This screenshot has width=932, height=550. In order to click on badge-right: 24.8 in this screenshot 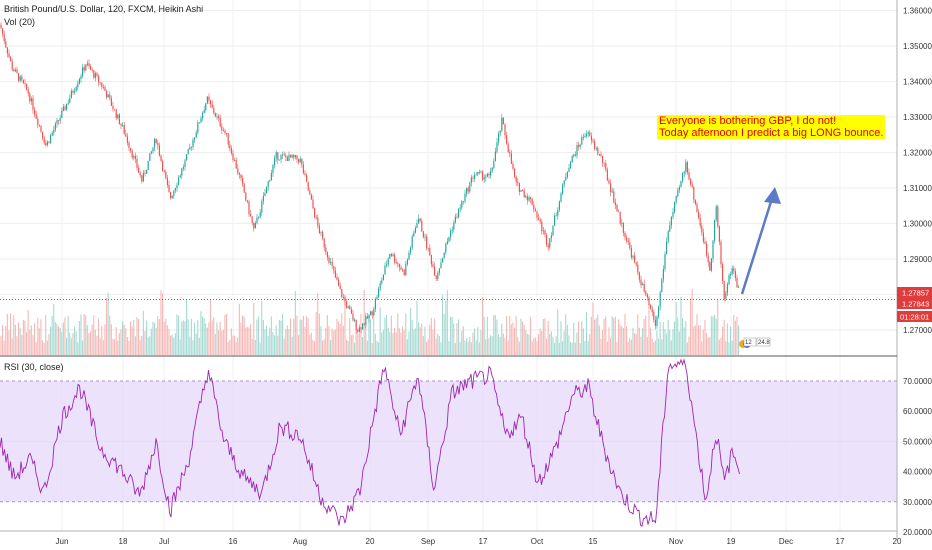, I will do `click(764, 343)`.